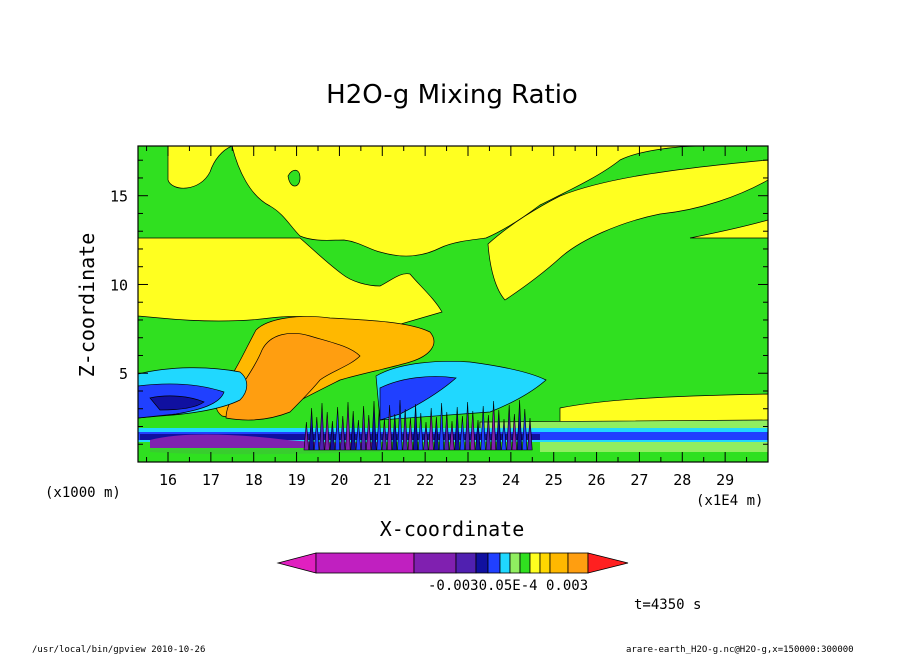 The height and width of the screenshot is (654, 904). I want to click on x-unit-left: (x1000 m), so click(83, 493).